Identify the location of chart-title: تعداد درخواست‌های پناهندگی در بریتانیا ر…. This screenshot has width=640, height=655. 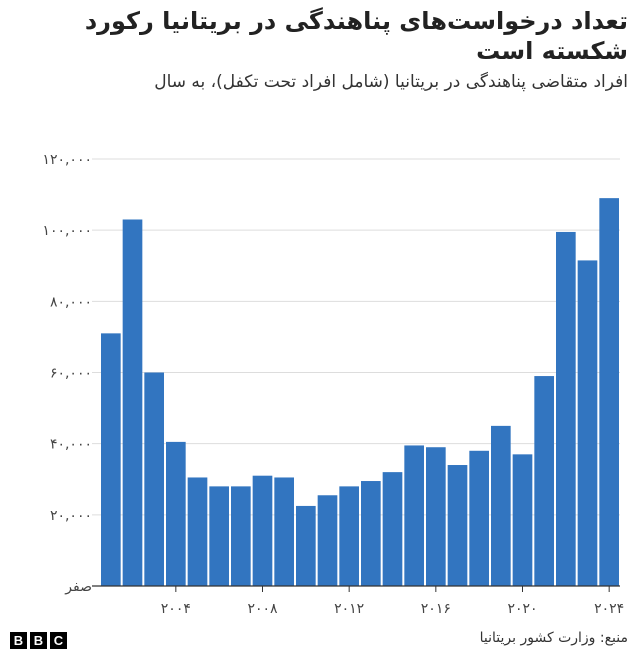
(356, 36).